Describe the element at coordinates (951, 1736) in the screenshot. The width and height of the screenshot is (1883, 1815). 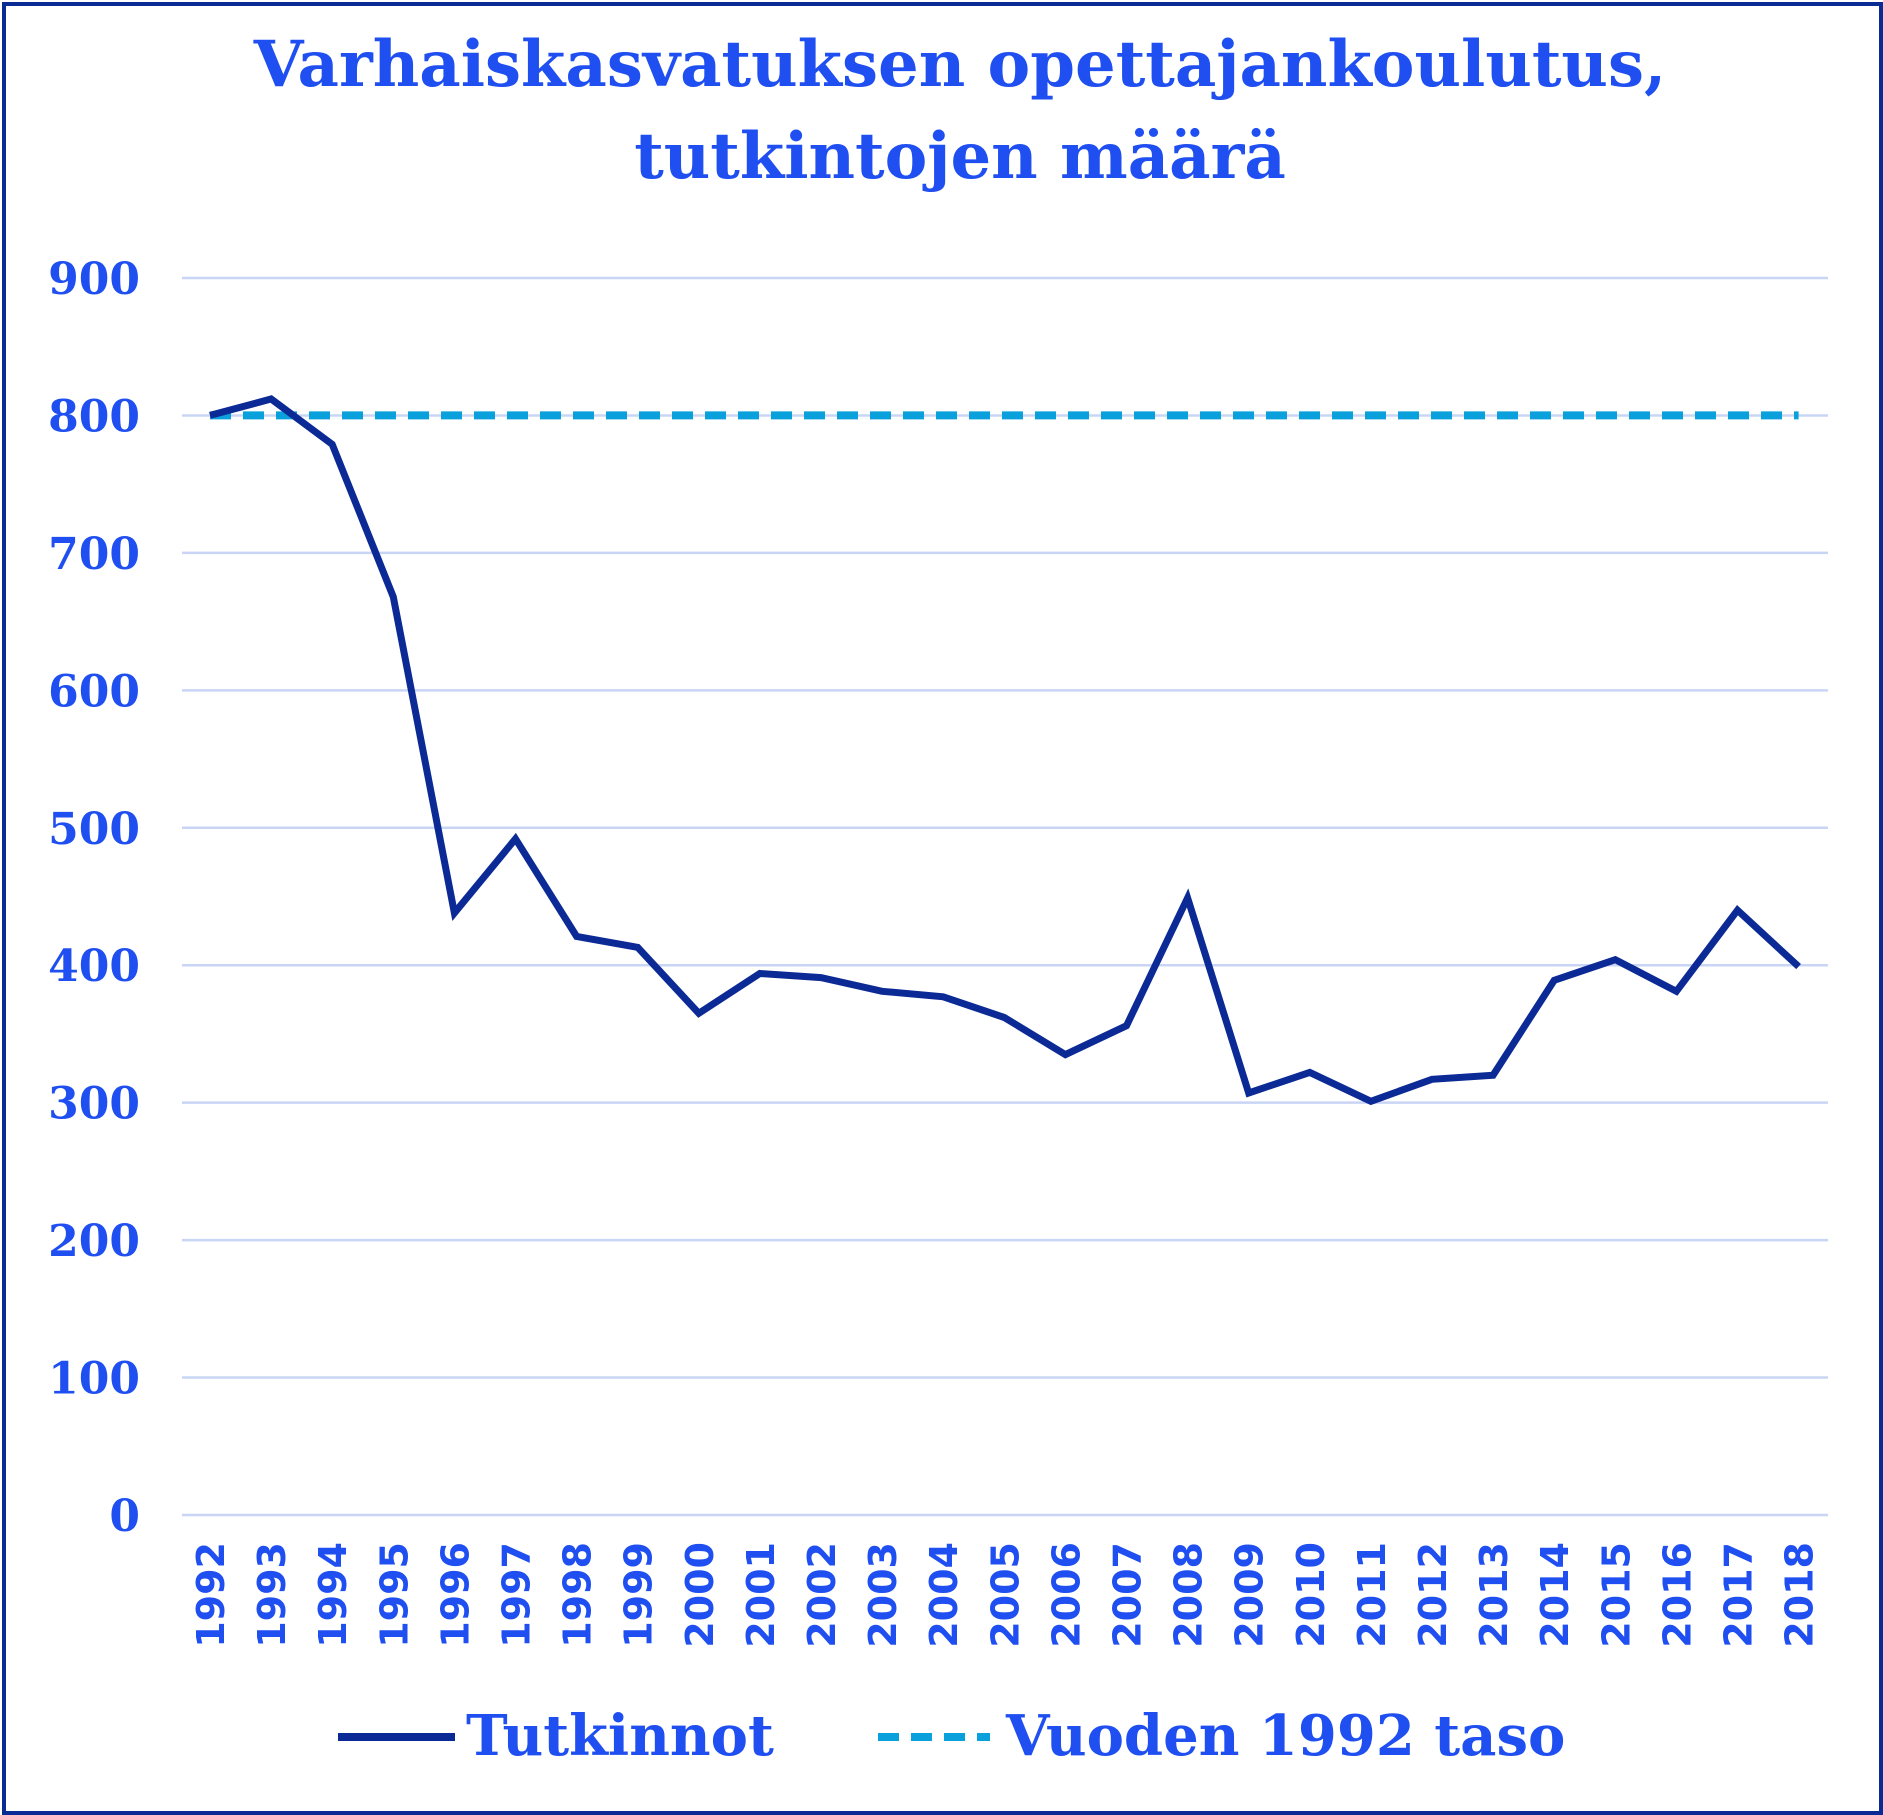
I see `legend: Tutkinnot Vuoden 1992 taso` at that location.